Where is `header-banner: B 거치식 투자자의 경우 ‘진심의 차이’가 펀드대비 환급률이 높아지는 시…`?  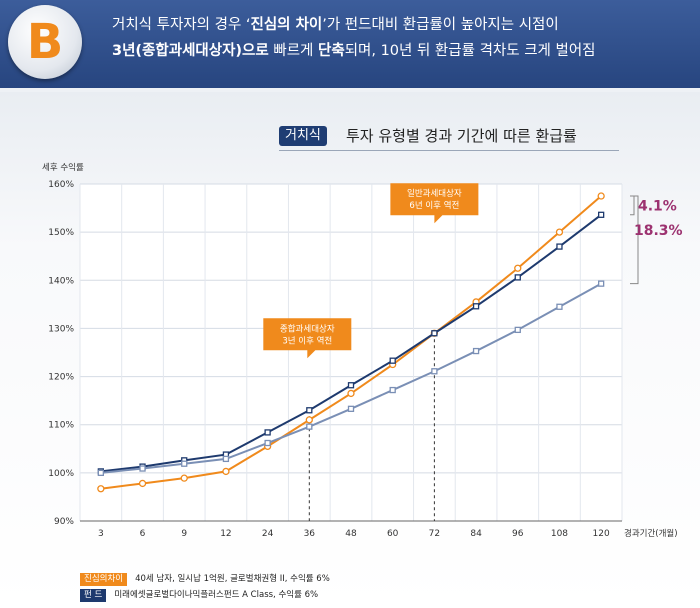
header-banner: B 거치식 투자자의 경우 ‘진심의 차이’가 펀드대비 환급률이 높아지는 시… is located at coordinates (350, 44).